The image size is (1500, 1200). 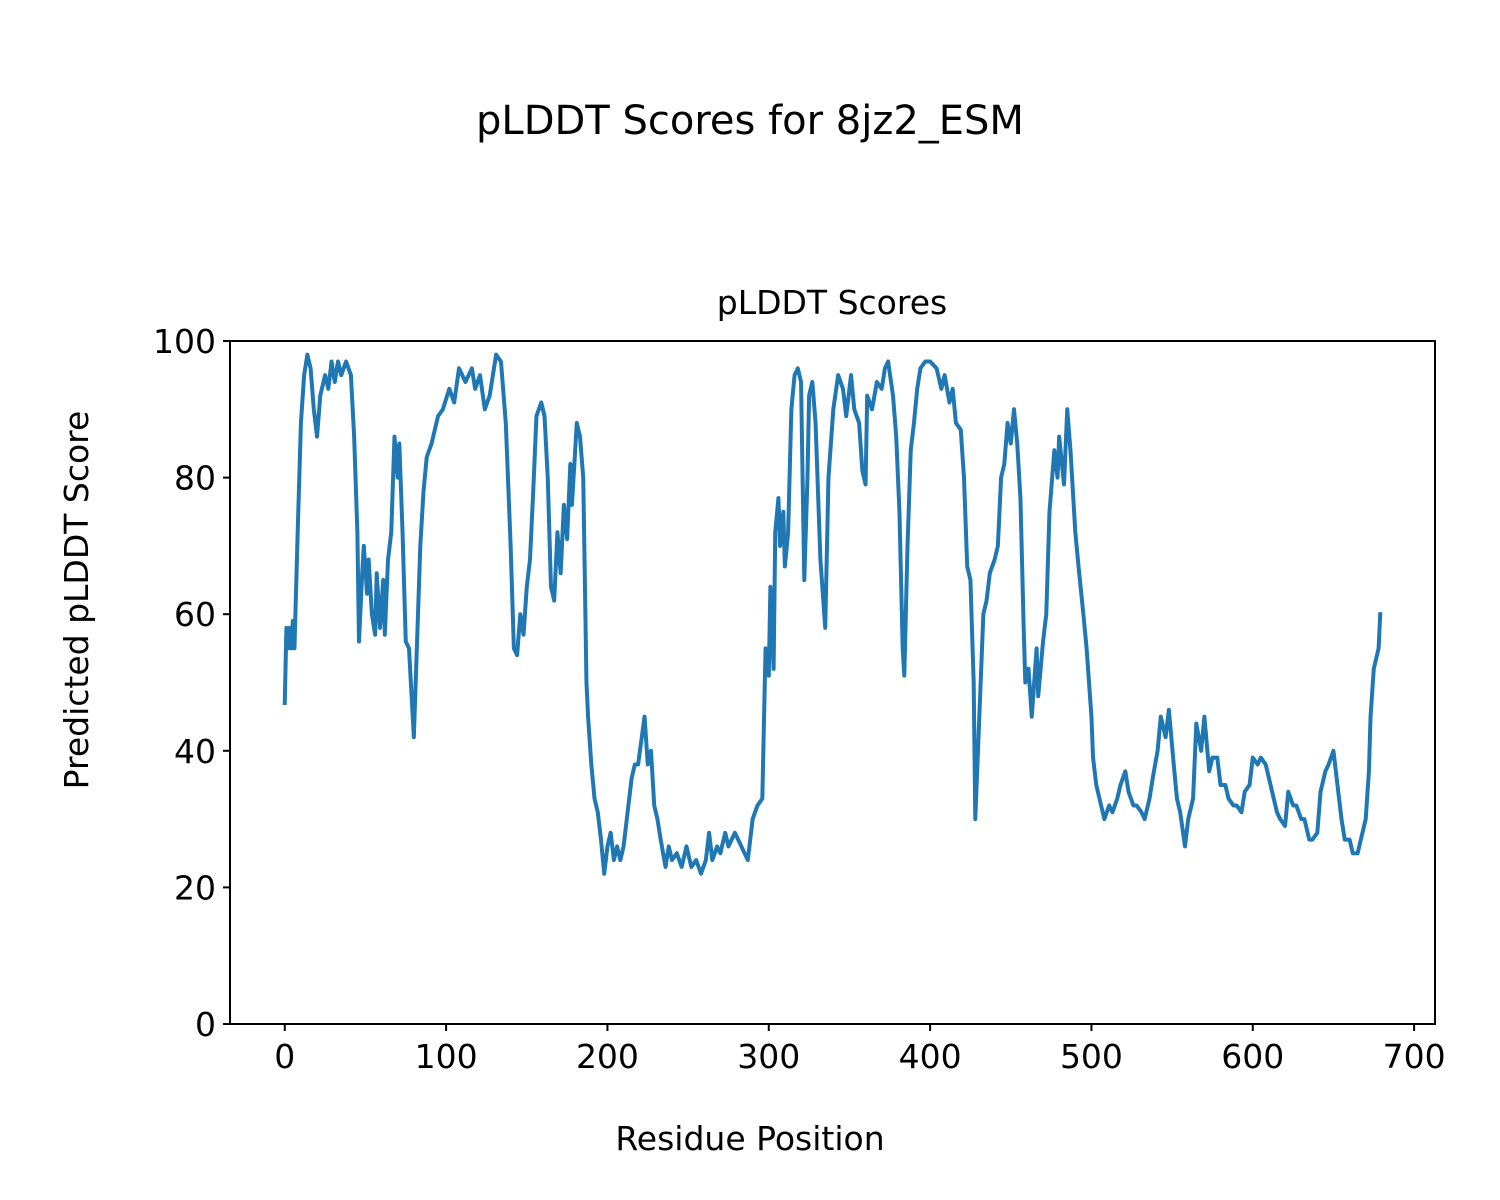 I want to click on y-tick-label: 0, so click(x=205, y=1024).